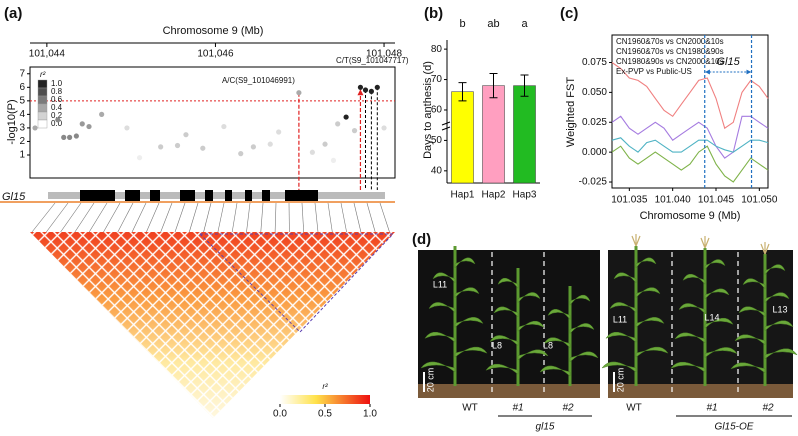 The image size is (798, 436). I want to click on x-tick-label: 101.040, so click(673, 200).